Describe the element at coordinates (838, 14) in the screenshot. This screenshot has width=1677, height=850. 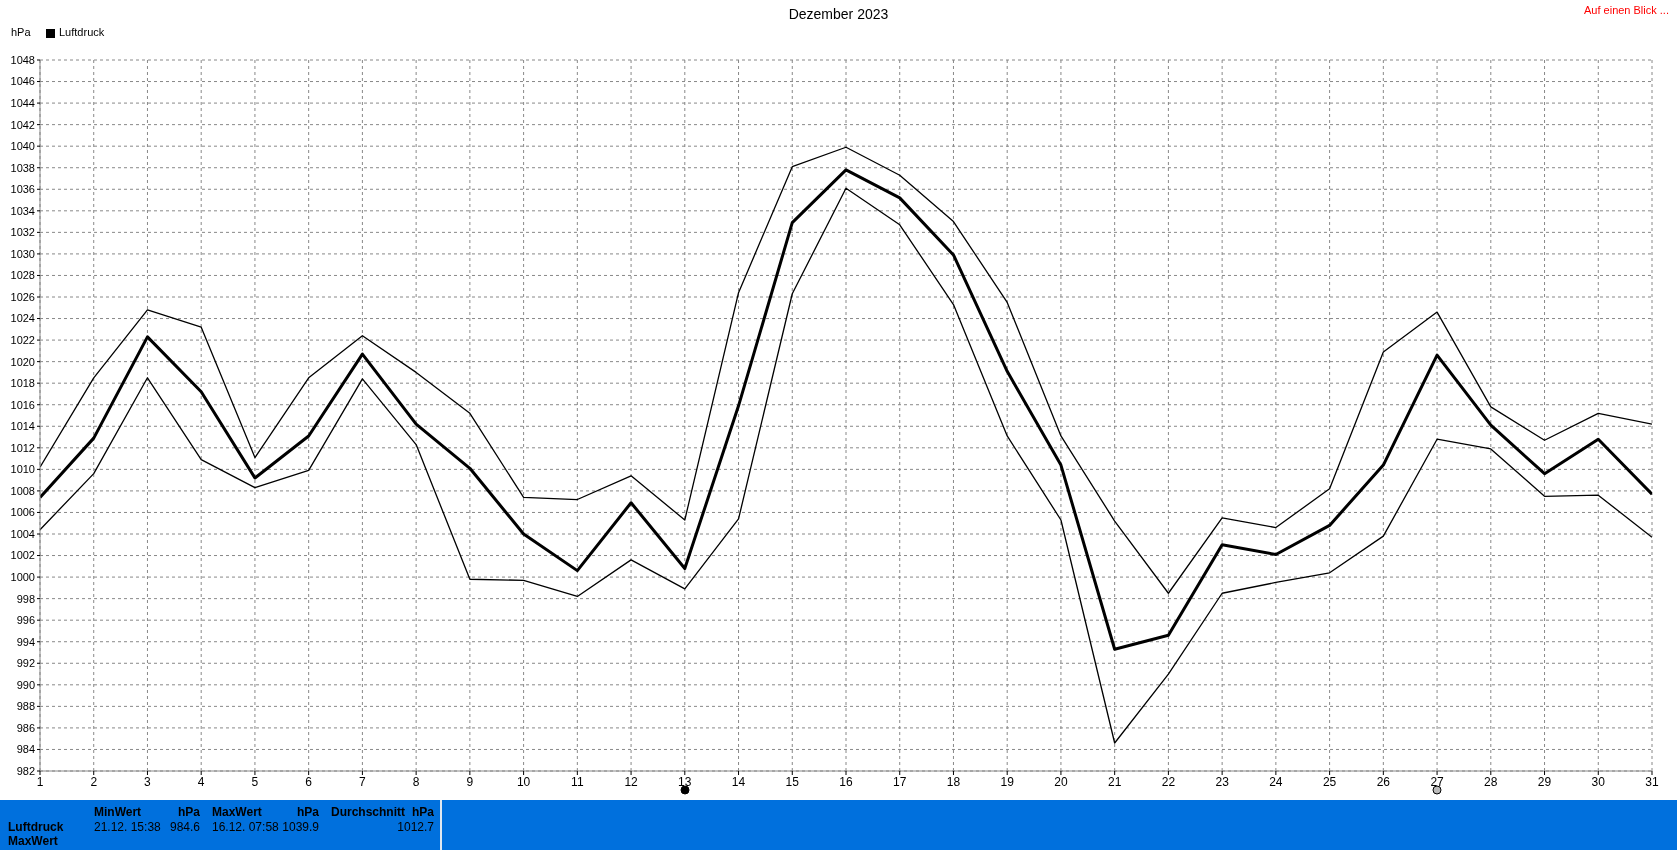
I see `chart-title: Dezember 2023` at that location.